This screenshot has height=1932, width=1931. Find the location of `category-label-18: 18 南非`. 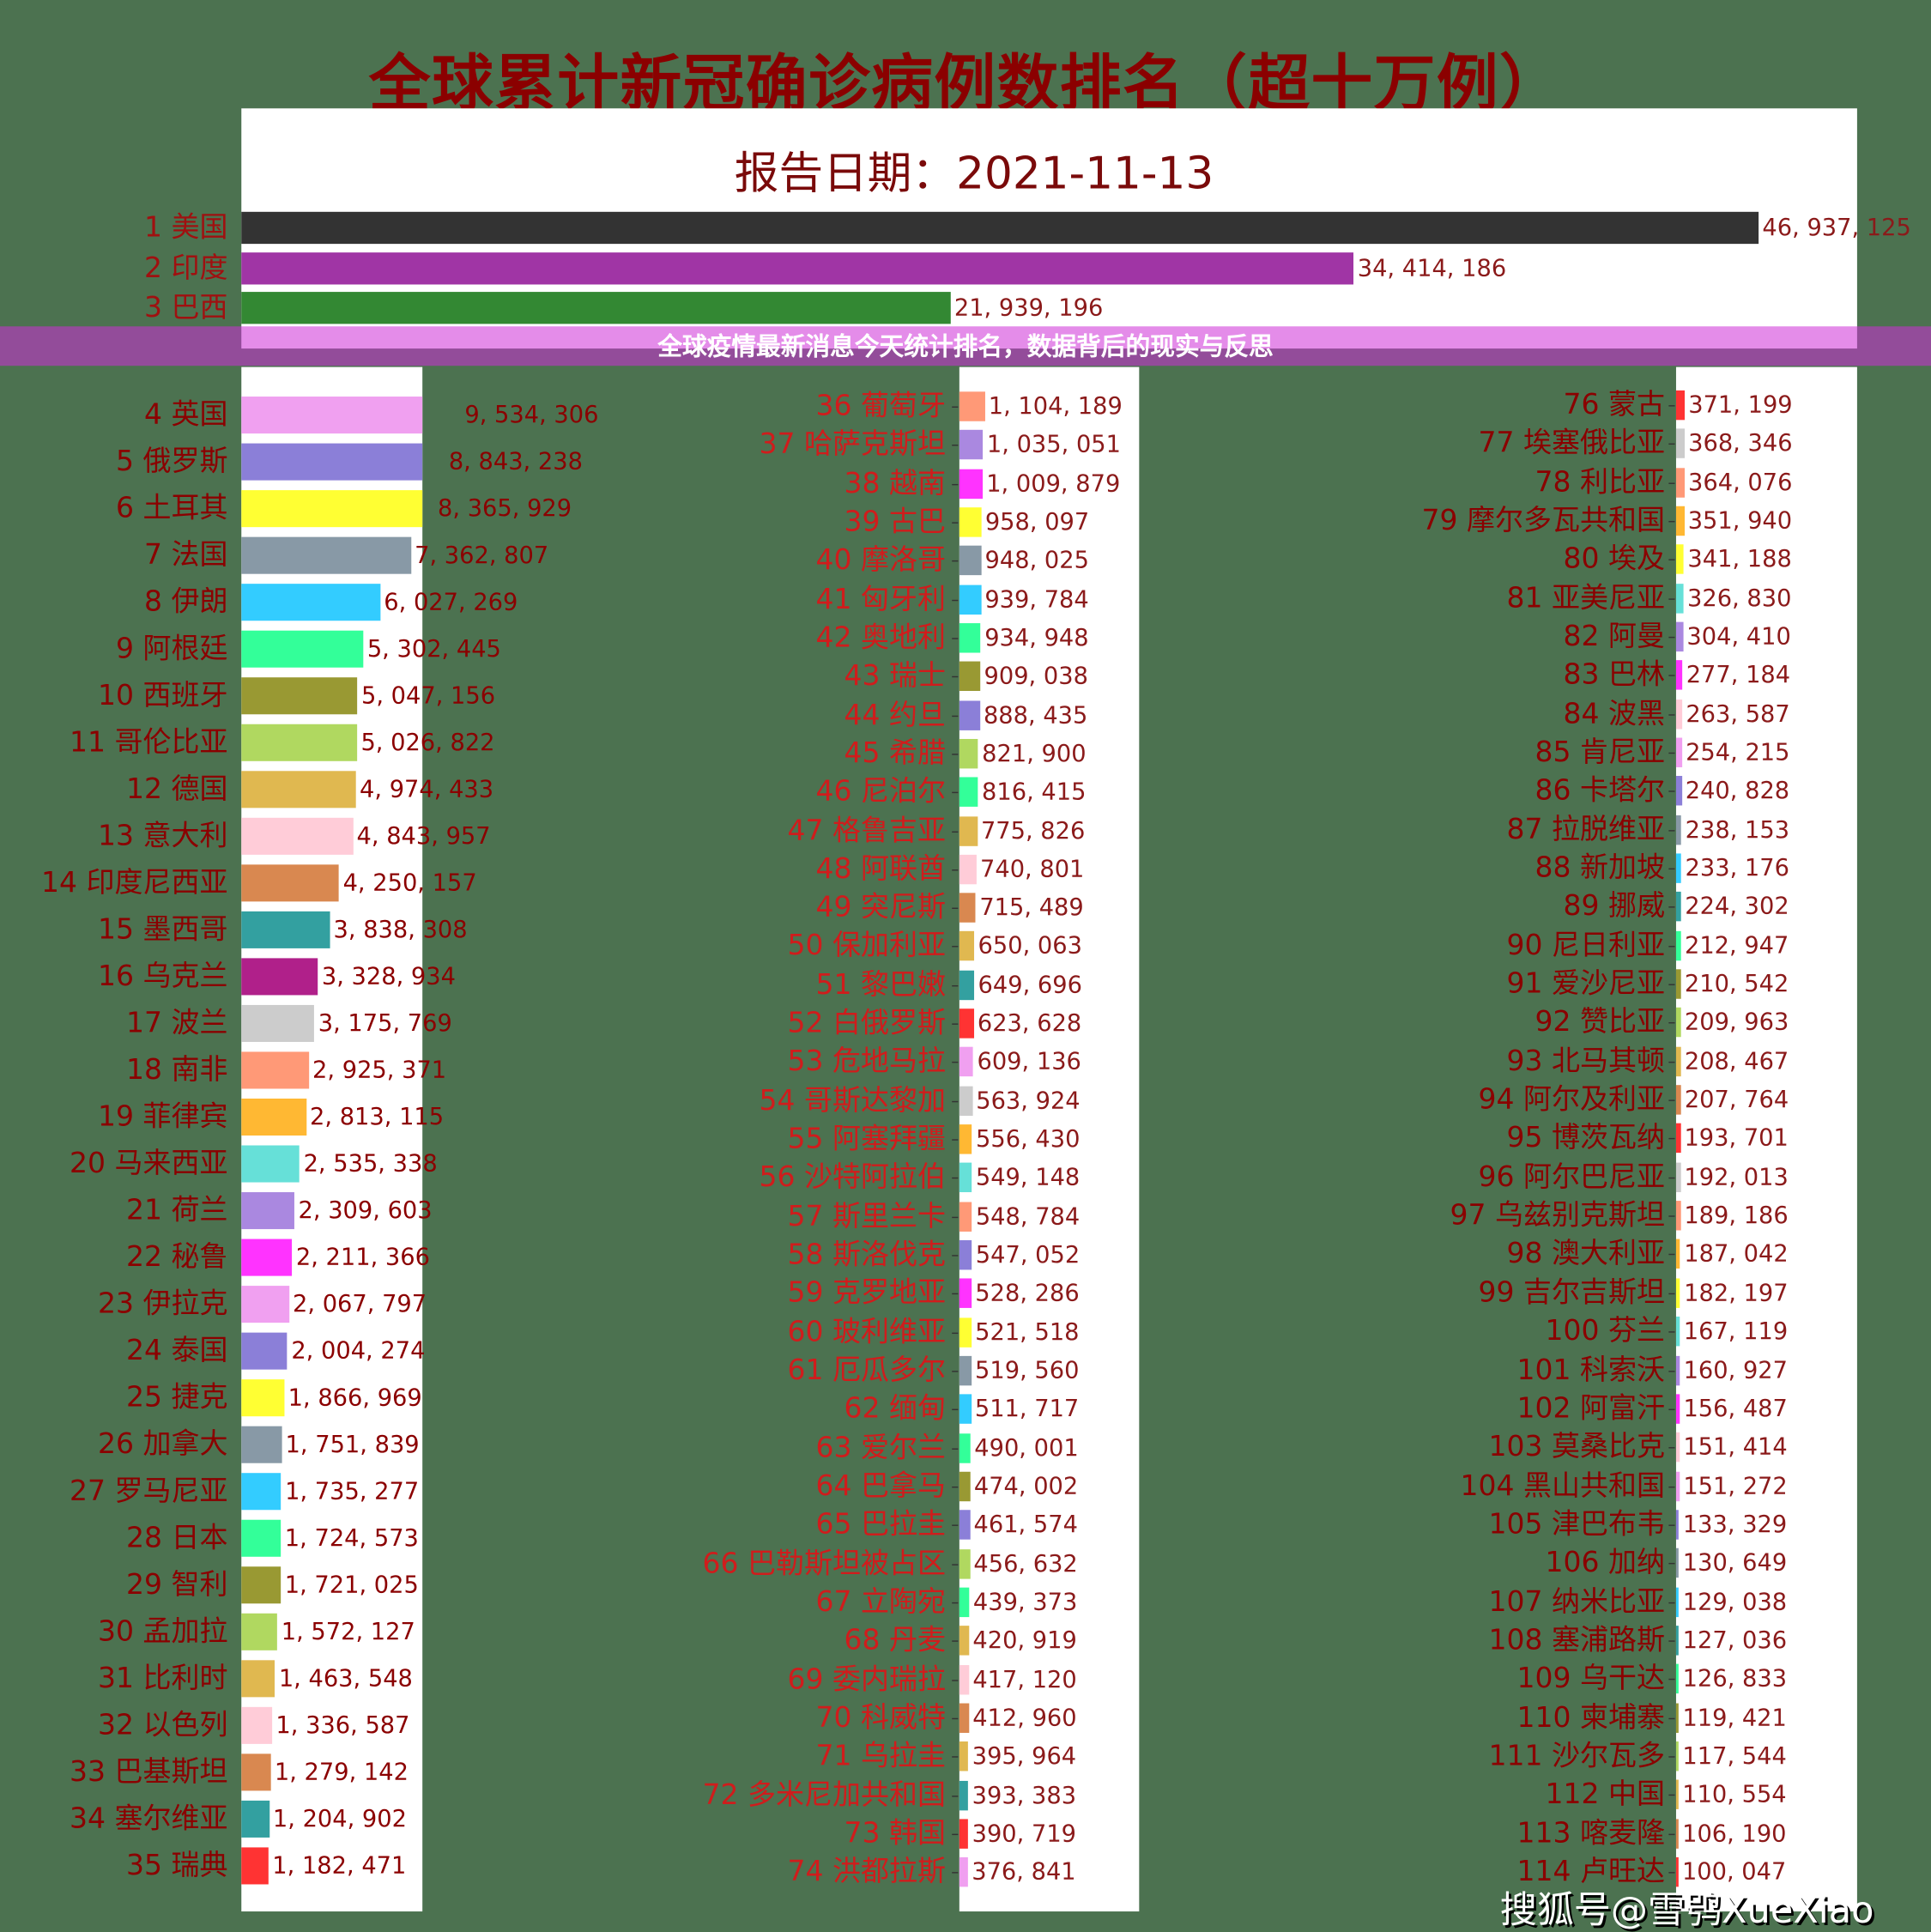

category-label-18: 18 南非 is located at coordinates (176, 1070).